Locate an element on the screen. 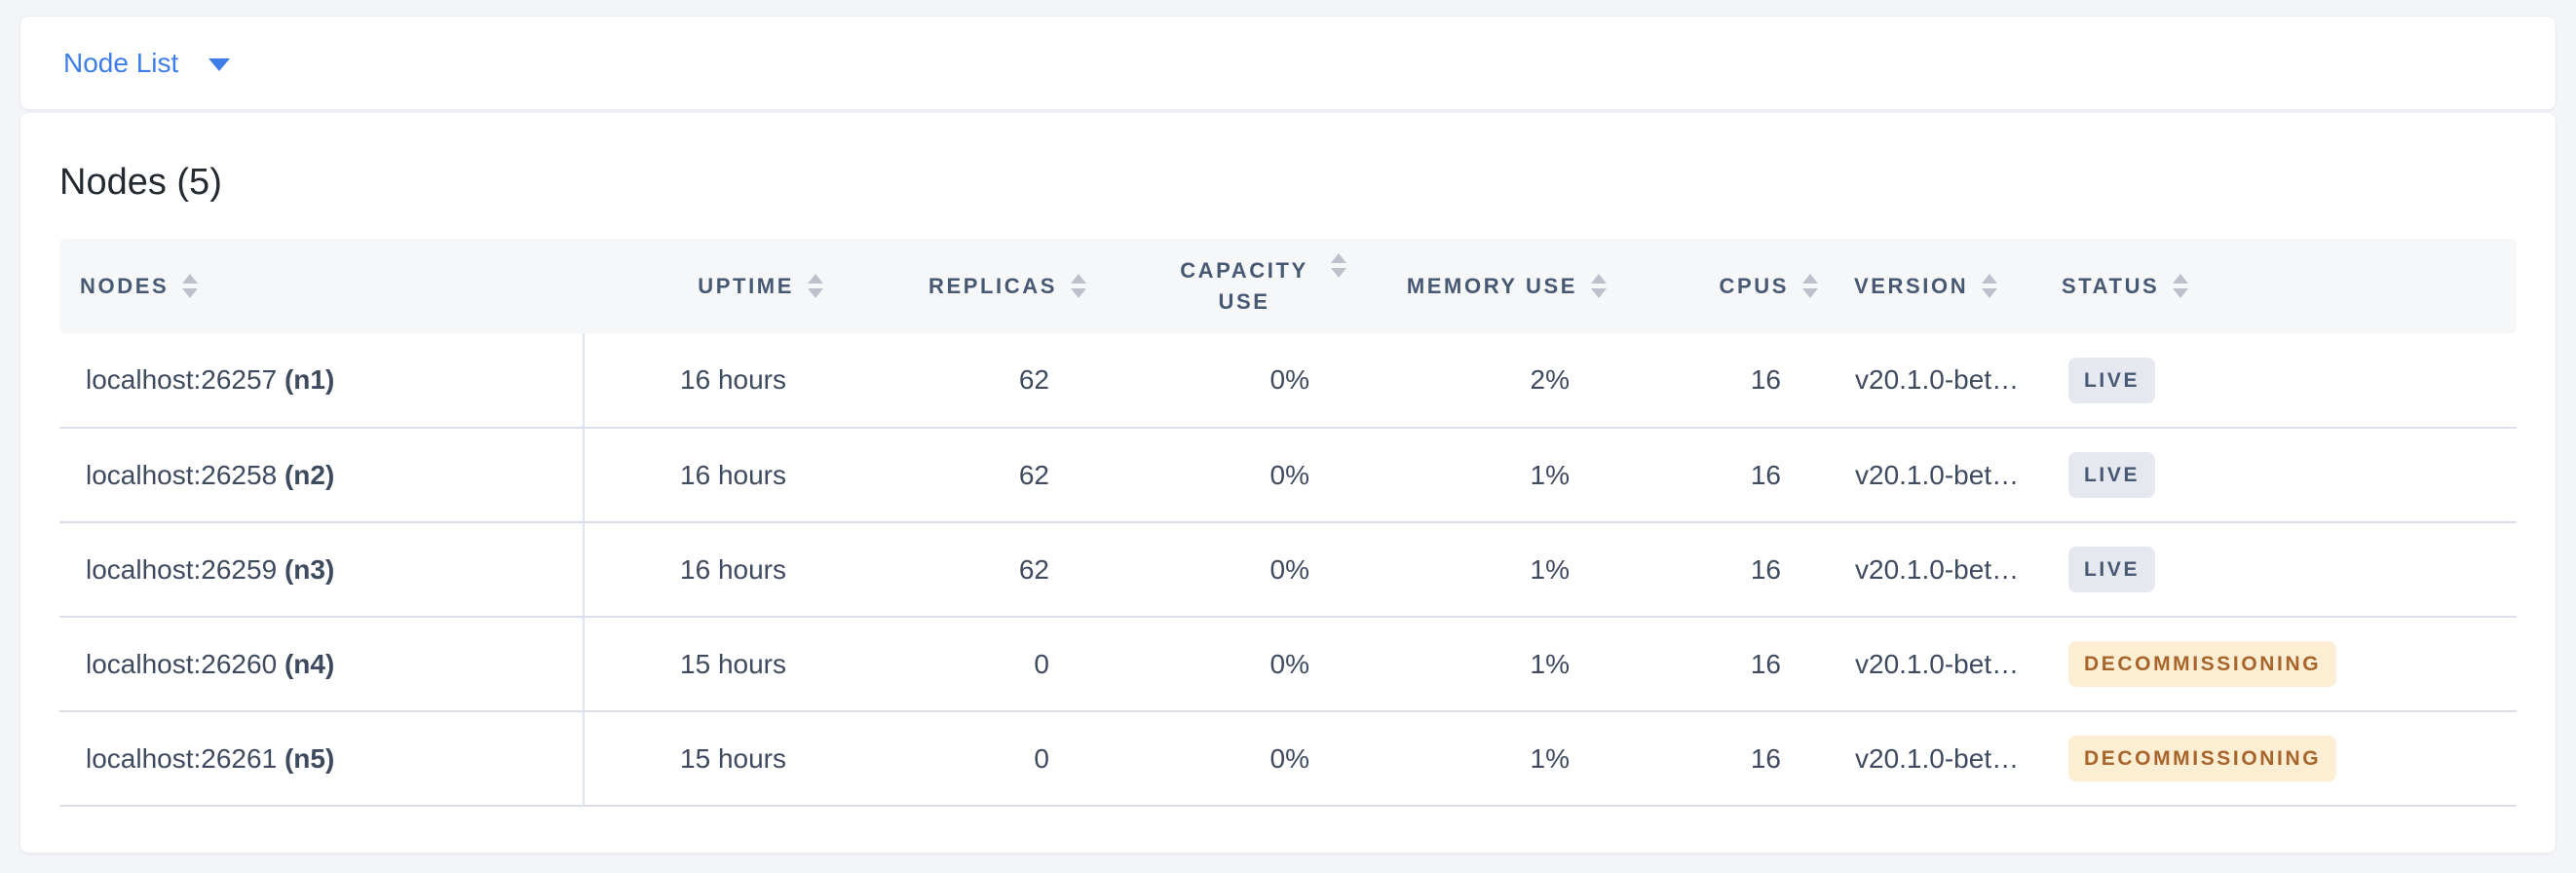  column-label: NODES is located at coordinates (125, 285).